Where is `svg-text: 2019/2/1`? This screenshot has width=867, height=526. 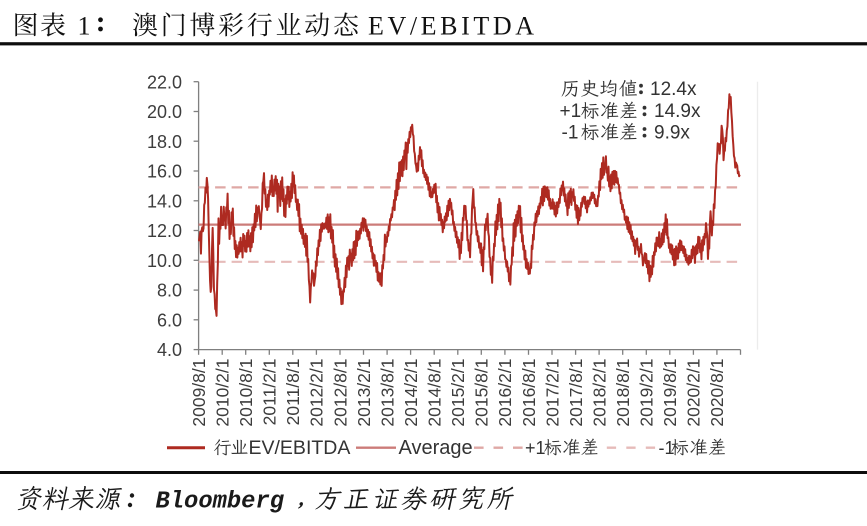 svg-text: 2019/2/1 is located at coordinates (647, 393).